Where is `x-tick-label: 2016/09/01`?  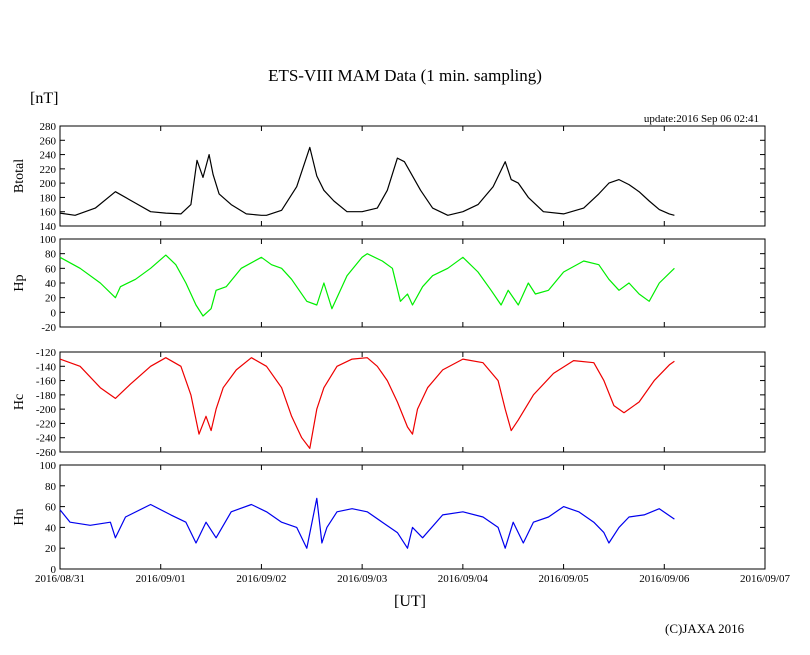 x-tick-label: 2016/09/01 is located at coordinates (161, 579).